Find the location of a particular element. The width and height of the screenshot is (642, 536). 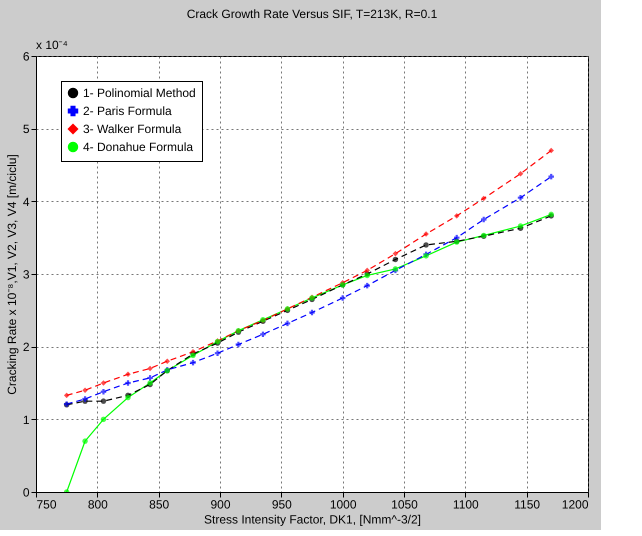

y-axis-title: Cracking Rate x 10⁻⁸,V1, V2, V3, V4 [m/ciclu] is located at coordinates (11, 274).